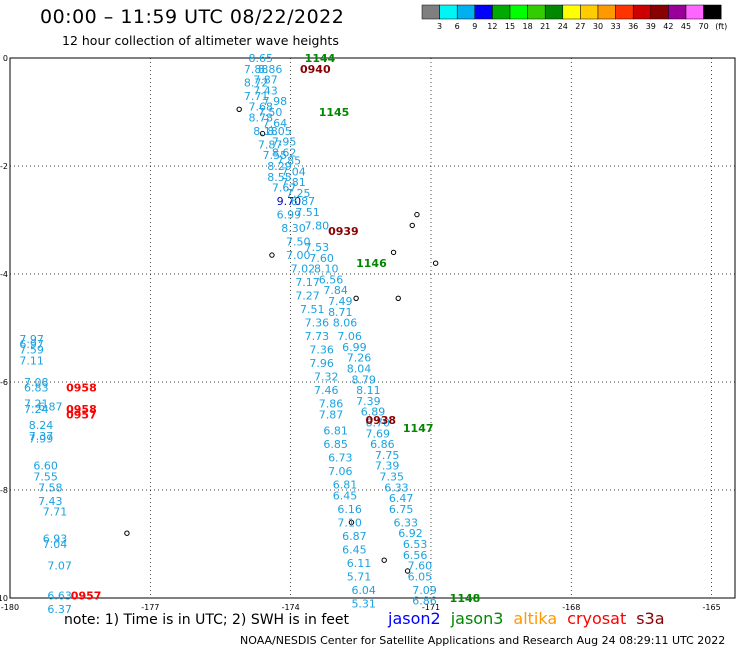 This screenshot has width=740, height=650. Describe the element at coordinates (349, 336) in the screenshot. I see `swh-value: 7.06` at that location.